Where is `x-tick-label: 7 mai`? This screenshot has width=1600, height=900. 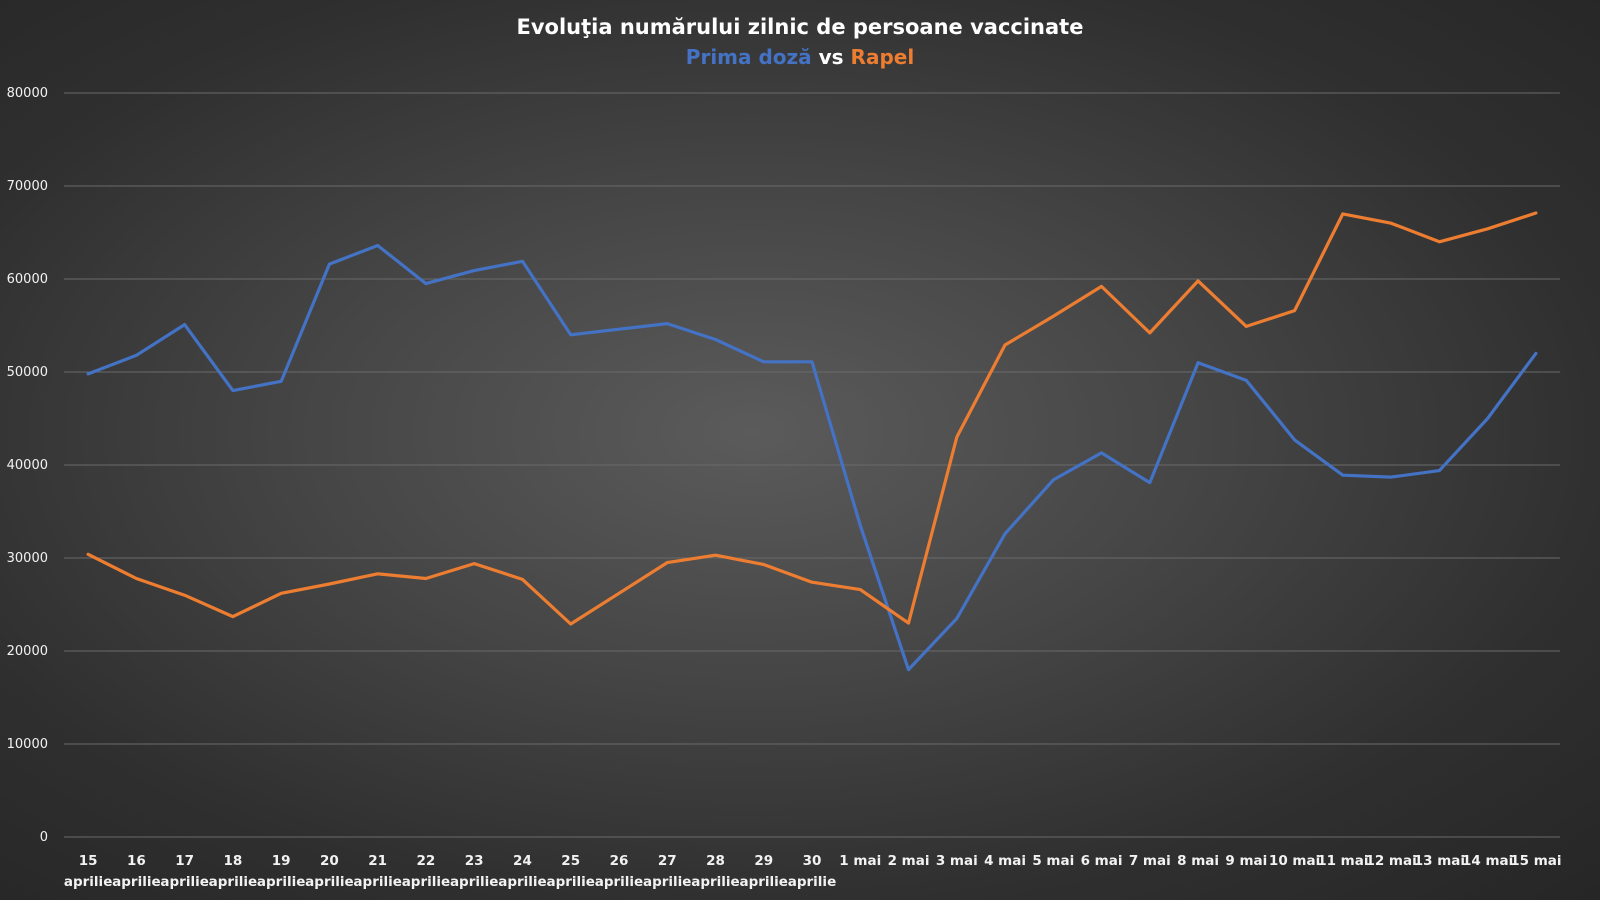 x-tick-label: 7 mai is located at coordinates (1150, 861).